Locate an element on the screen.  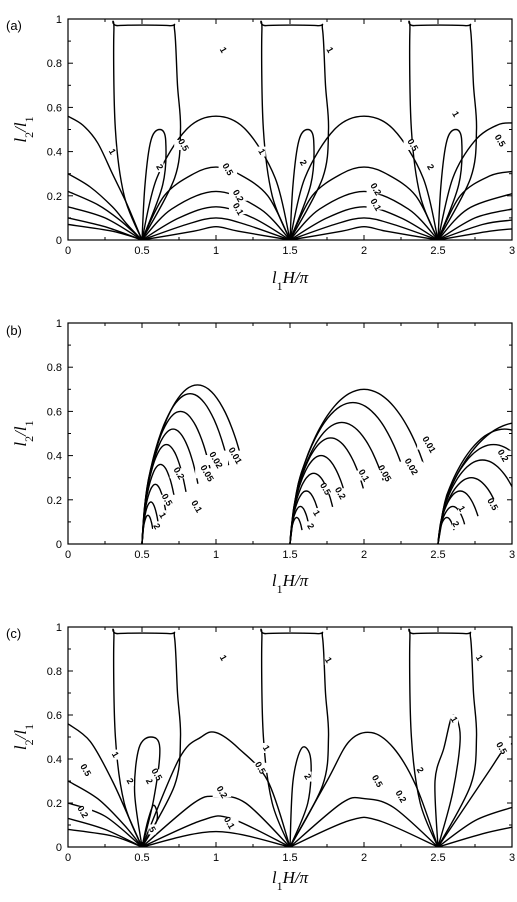
x-tick-label: 3 is located at coordinates (512, 555).